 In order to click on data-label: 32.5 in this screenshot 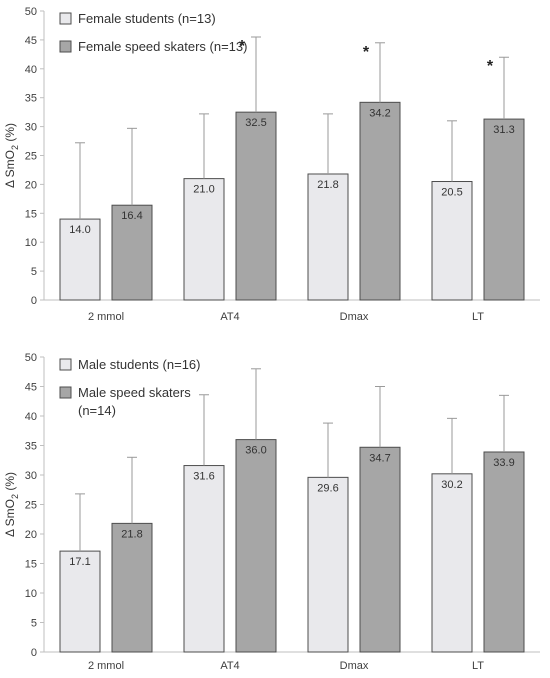, I will do `click(255, 123)`.